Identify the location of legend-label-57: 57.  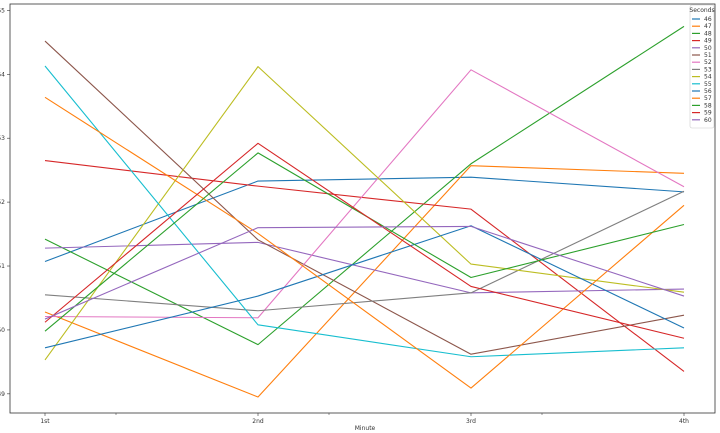
(708, 98).